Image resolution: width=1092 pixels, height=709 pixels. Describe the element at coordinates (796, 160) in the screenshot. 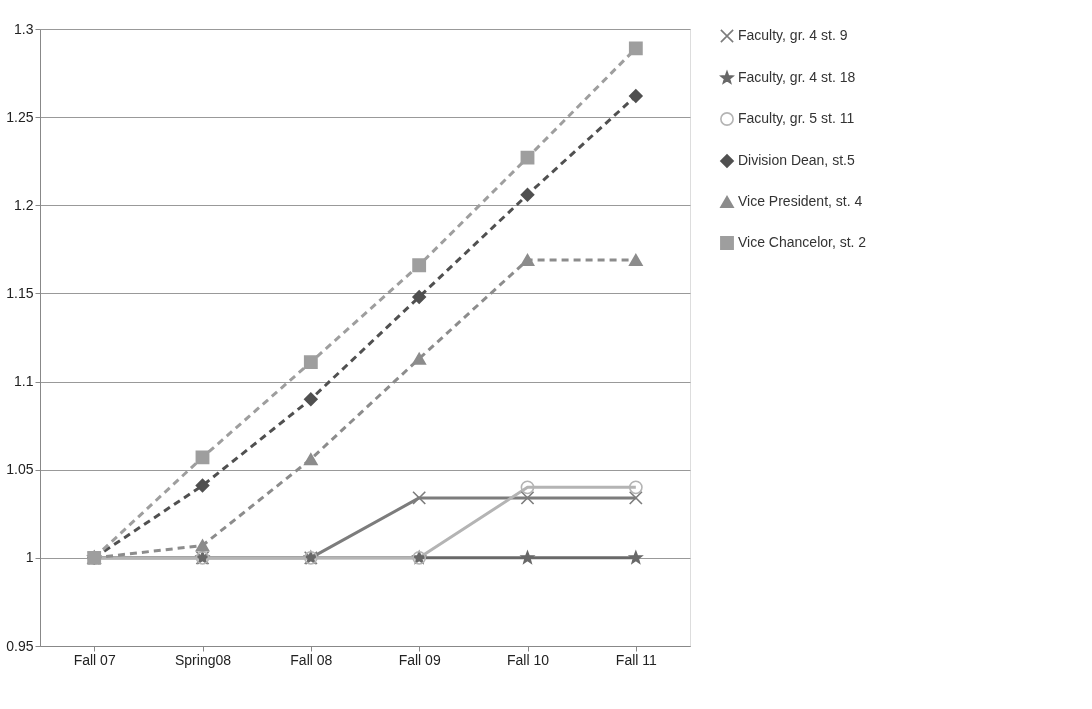

I see `legend-label: Division Dean, st.5` at that location.